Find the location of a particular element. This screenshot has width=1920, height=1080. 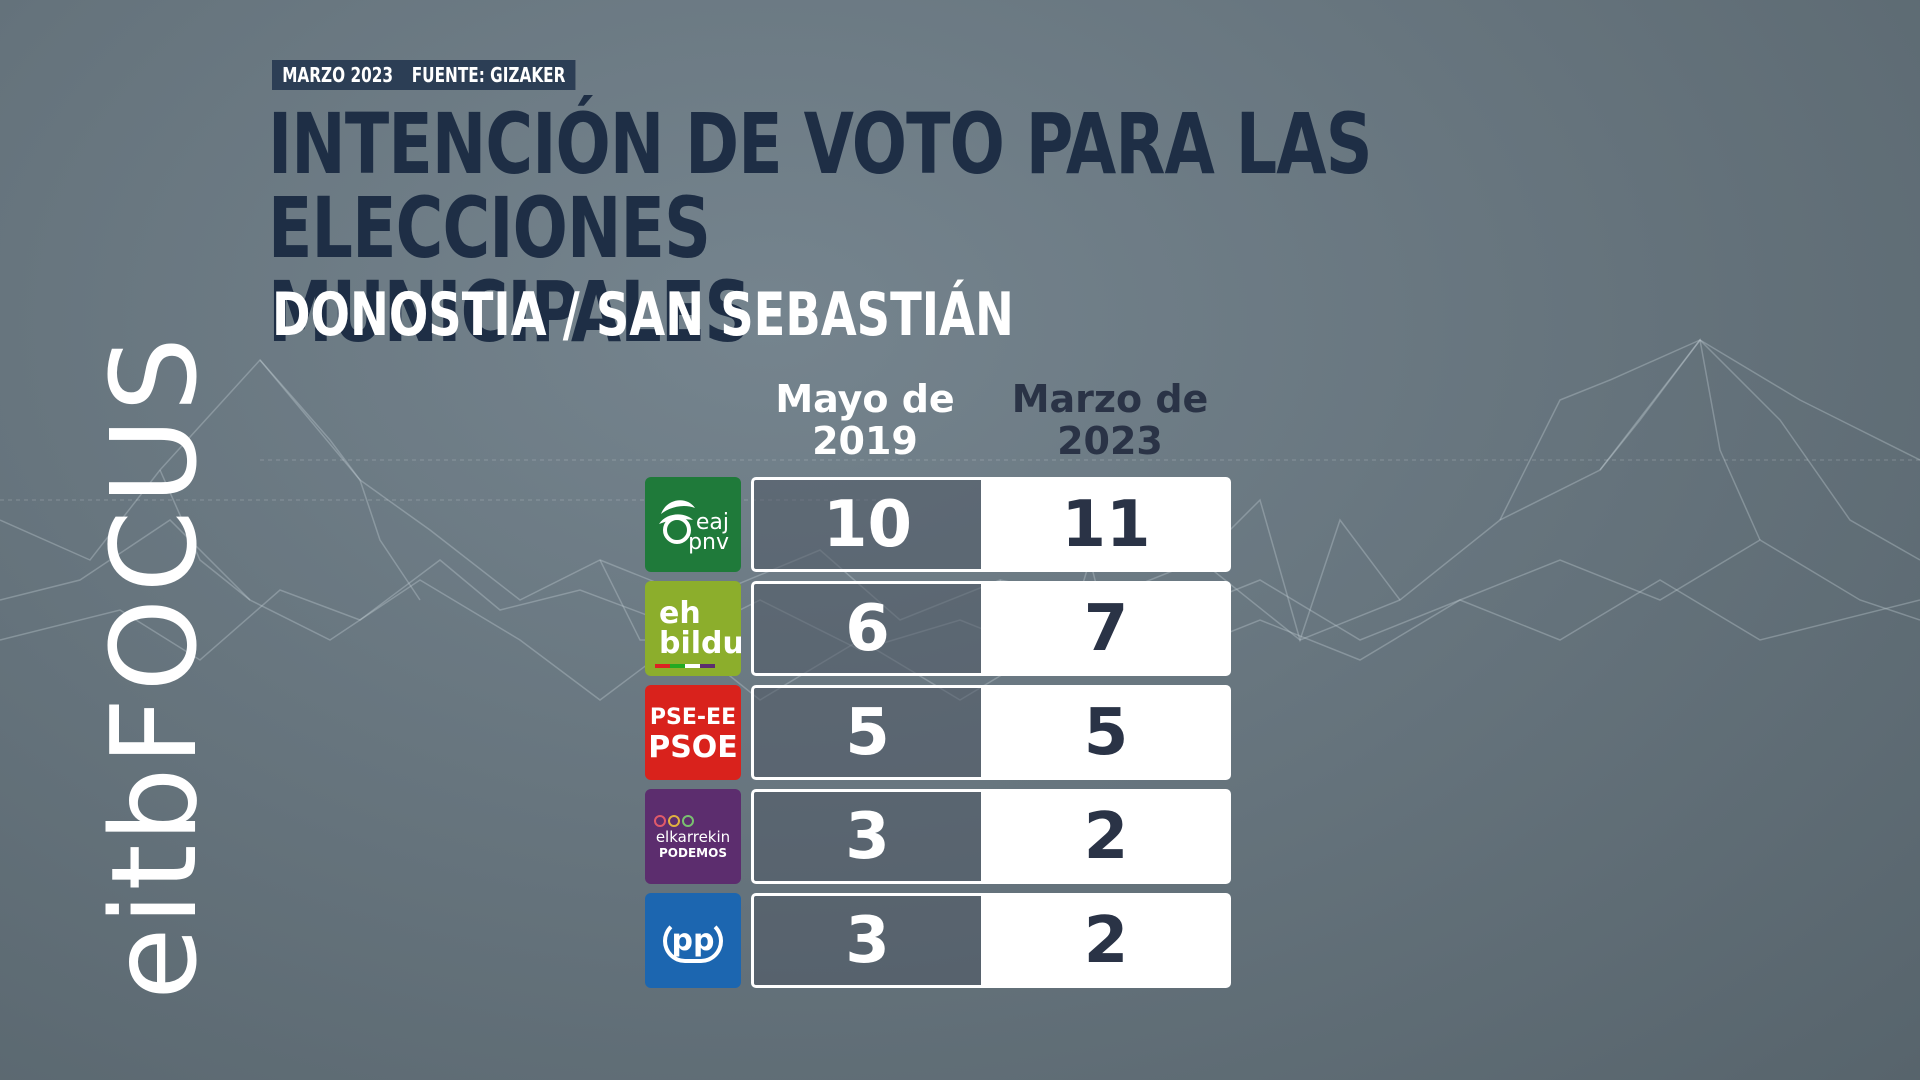

column-header-2023: Marzo de 2023 is located at coordinates (1110, 420).